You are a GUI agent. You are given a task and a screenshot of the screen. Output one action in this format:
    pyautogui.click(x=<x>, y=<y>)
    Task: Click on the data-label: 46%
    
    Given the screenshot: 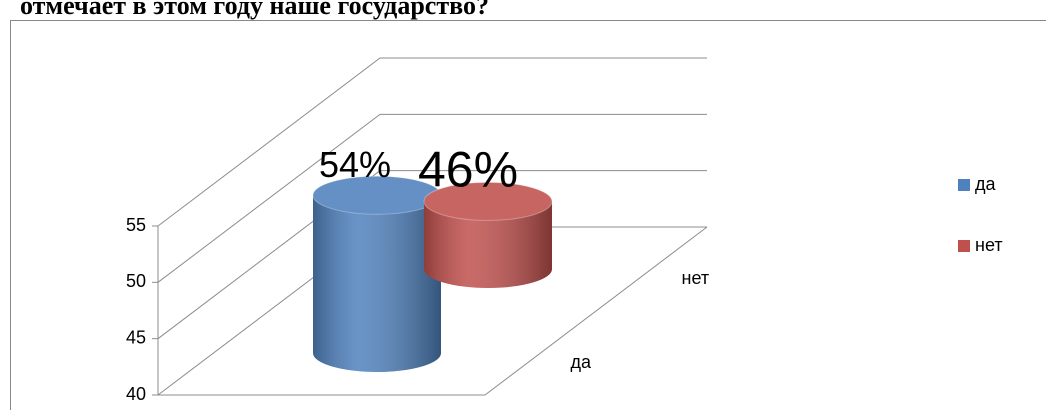 What is the action you would take?
    pyautogui.click(x=468, y=170)
    